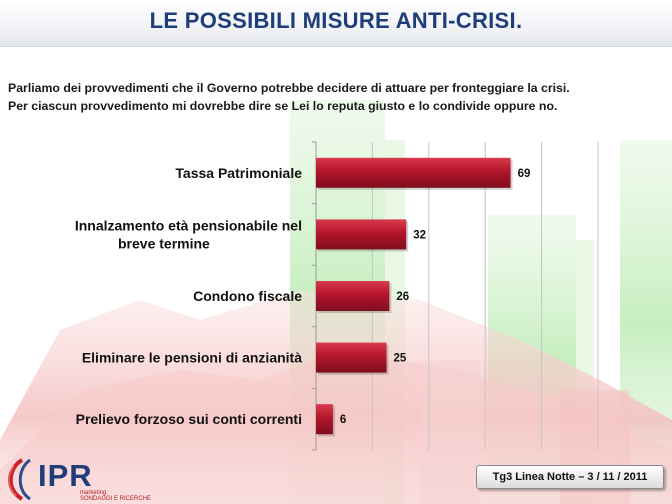 The height and width of the screenshot is (504, 672). I want to click on logo-subtitle: marketing SONDAGGI E RICERCHE, so click(115, 496).